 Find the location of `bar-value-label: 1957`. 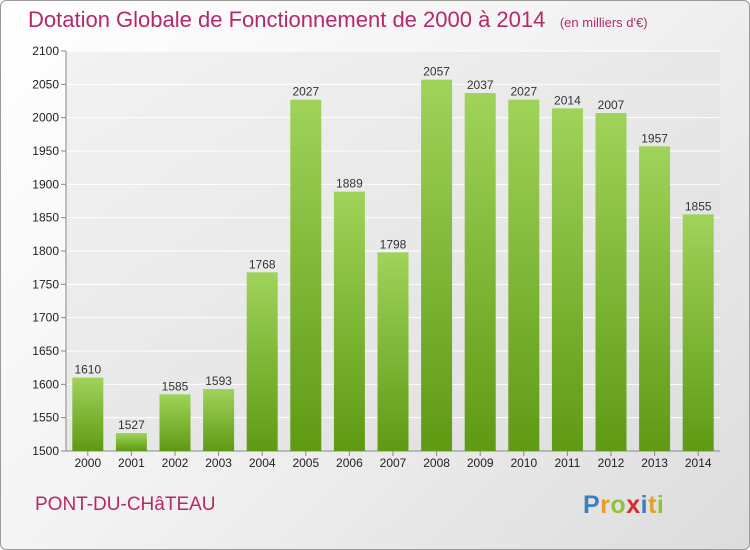

bar-value-label: 1957 is located at coordinates (654, 138).